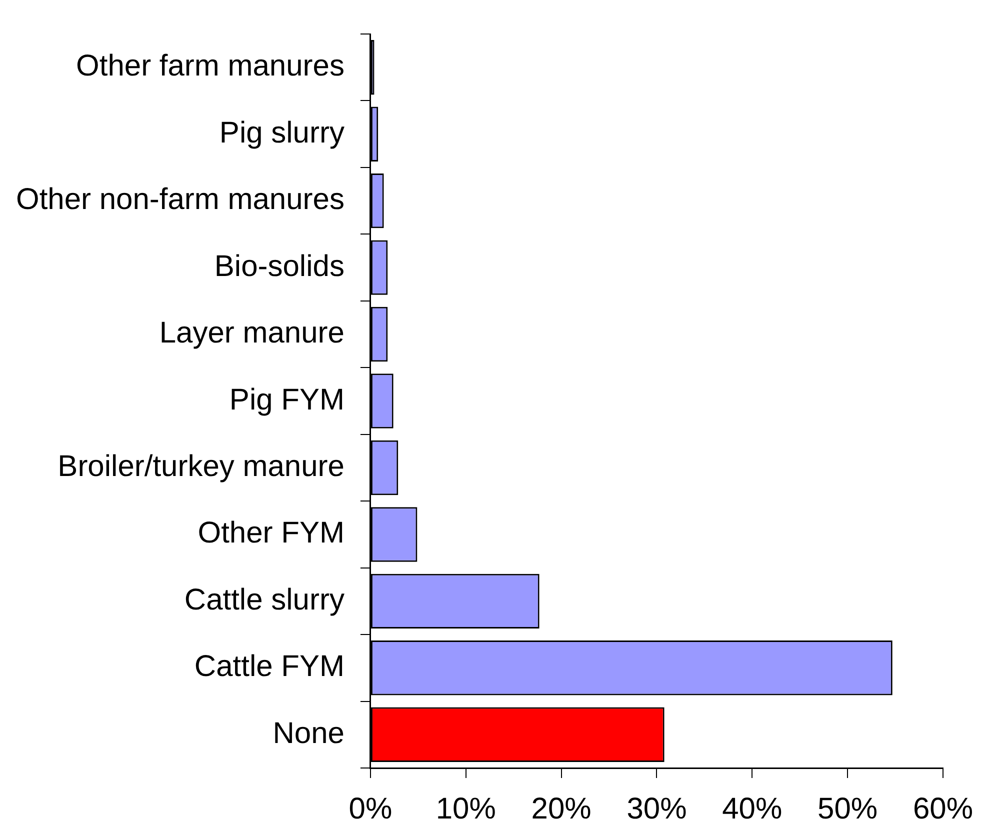  I want to click on x-tick-label: 10%, so click(466, 809).